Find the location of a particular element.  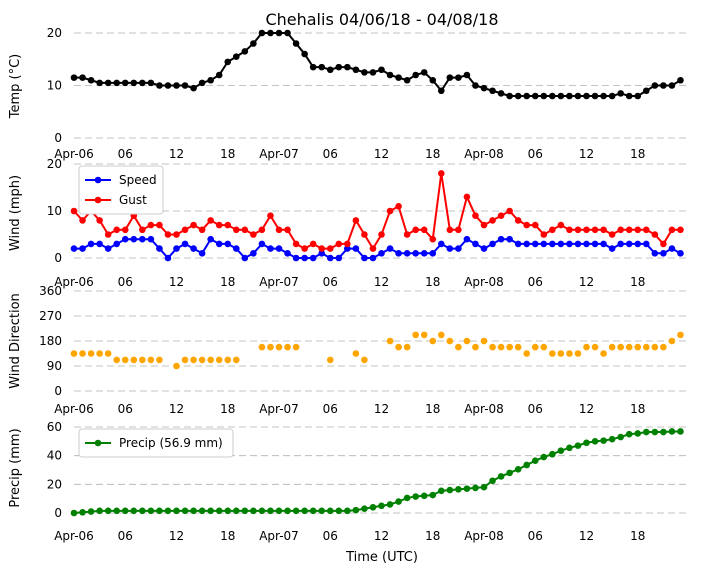

y-axis-label: Temp (°C) is located at coordinates (15, 87).